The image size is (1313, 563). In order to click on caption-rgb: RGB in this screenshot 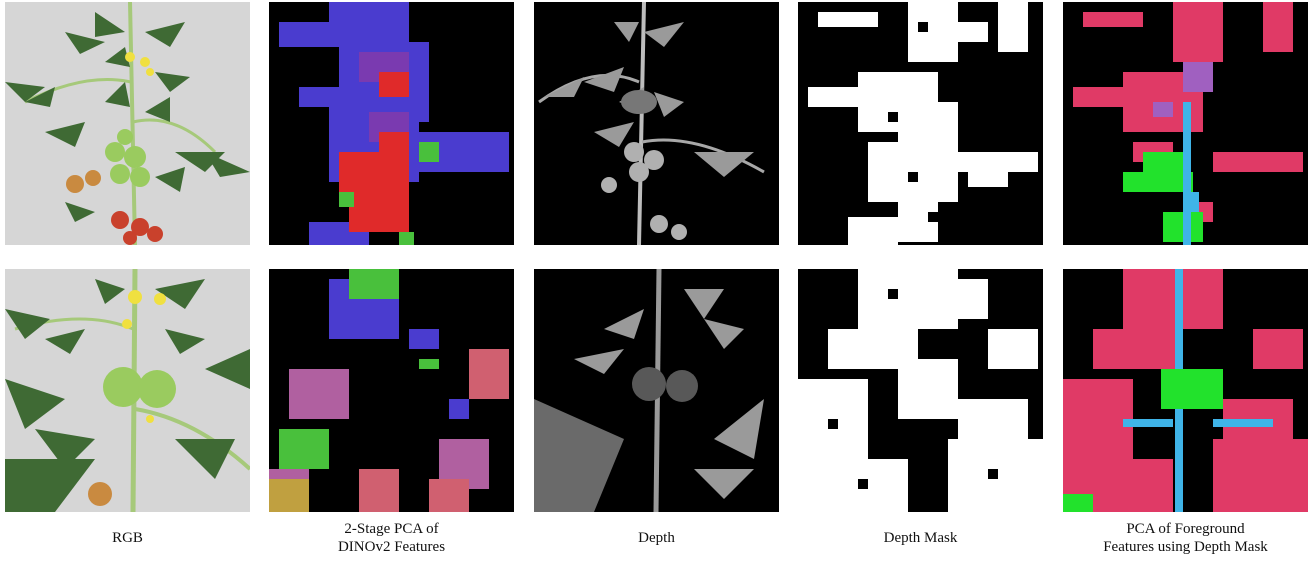, I will do `click(127, 538)`.